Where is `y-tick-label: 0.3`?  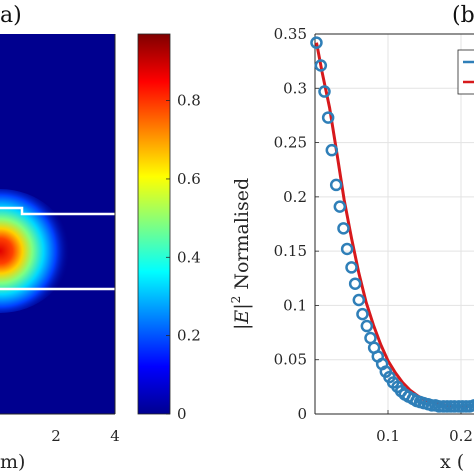
y-tick-label: 0.3 is located at coordinates (295, 88).